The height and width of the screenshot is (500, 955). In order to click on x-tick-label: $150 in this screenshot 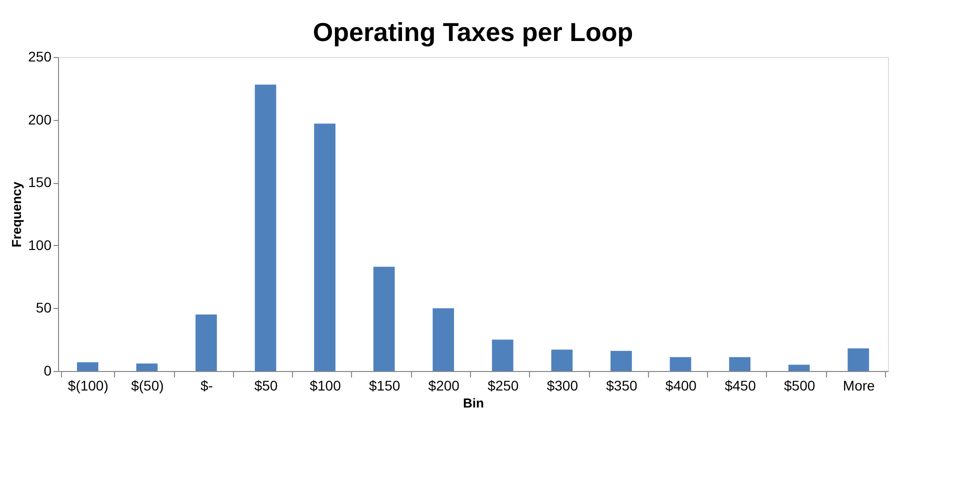, I will do `click(384, 386)`.